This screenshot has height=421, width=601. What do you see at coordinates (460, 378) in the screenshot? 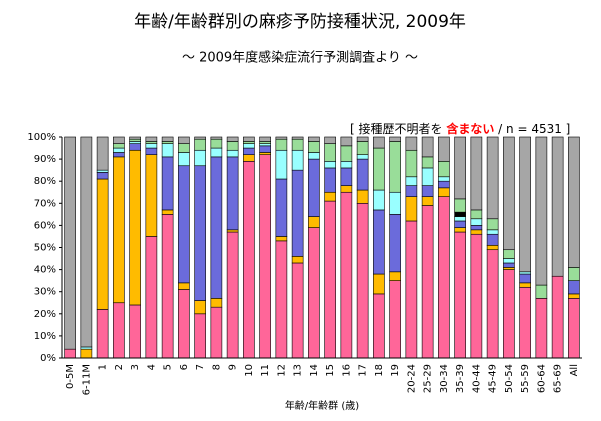
I see `x-tick-label: 35-39` at bounding box center [460, 378].